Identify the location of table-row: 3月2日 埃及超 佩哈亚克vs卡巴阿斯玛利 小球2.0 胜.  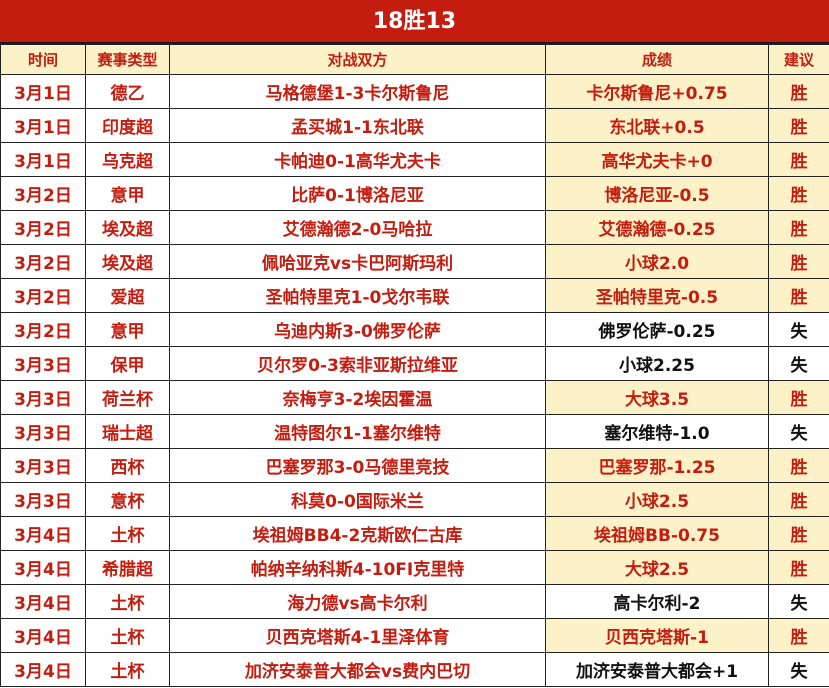
(414, 261).